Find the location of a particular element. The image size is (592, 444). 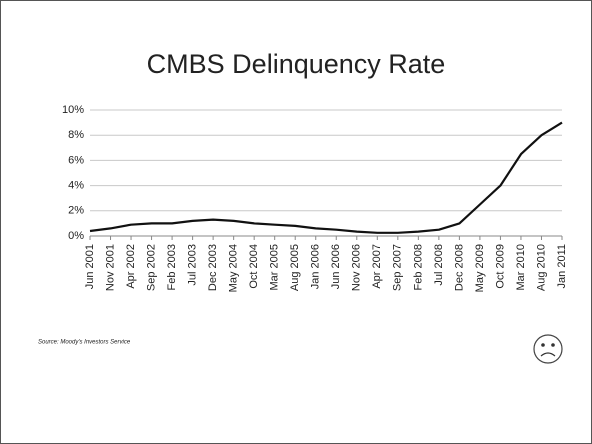

x-tick-label: May 2004 is located at coordinates (234, 268).